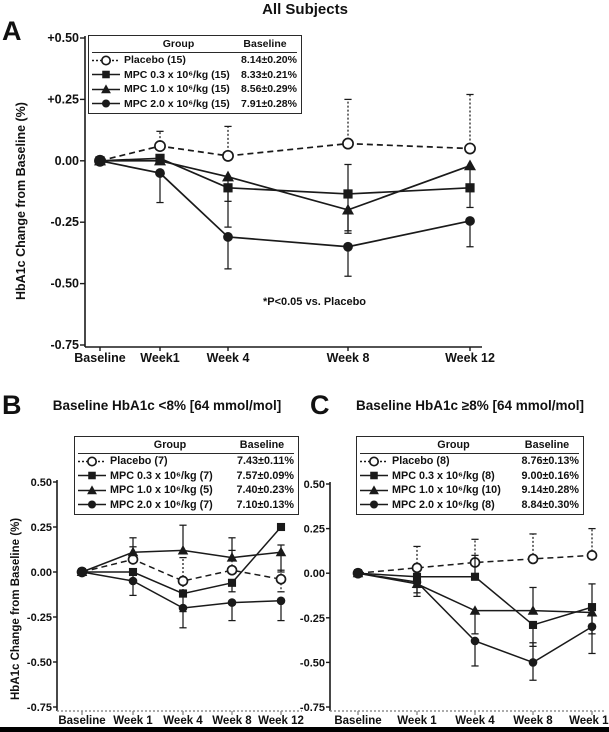 The width and height of the screenshot is (609, 732). I want to click on panel-a-letter: A, so click(12, 31).